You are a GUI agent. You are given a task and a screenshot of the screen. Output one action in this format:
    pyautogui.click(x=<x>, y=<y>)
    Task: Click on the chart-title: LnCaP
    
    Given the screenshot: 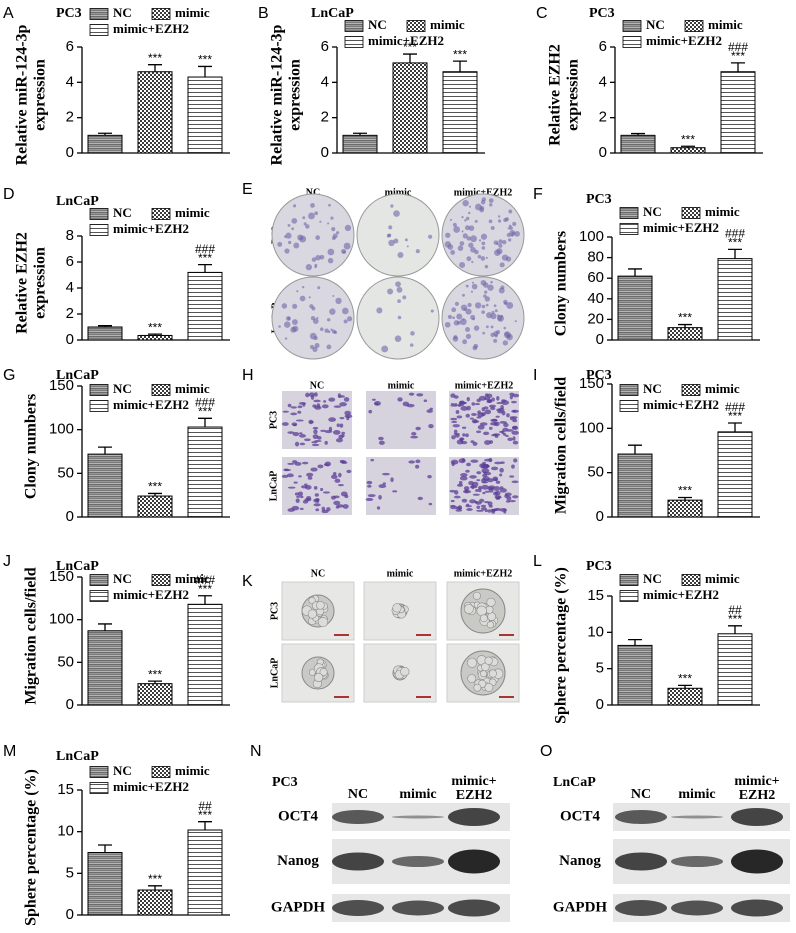 What is the action you would take?
    pyautogui.click(x=77, y=375)
    